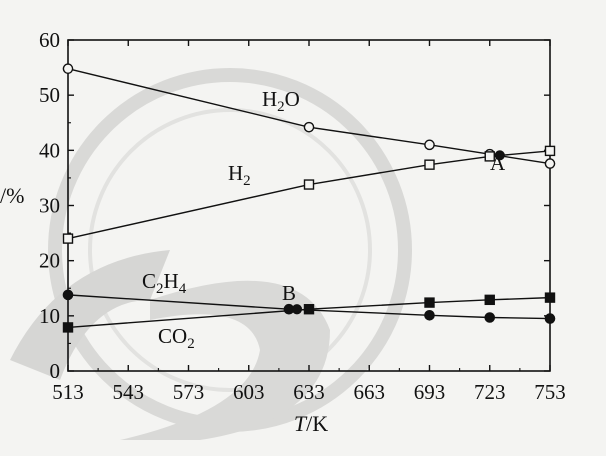 The width and height of the screenshot is (606, 456). Describe the element at coordinates (309, 392) in the screenshot. I see `x-tick-label: 633` at that location.